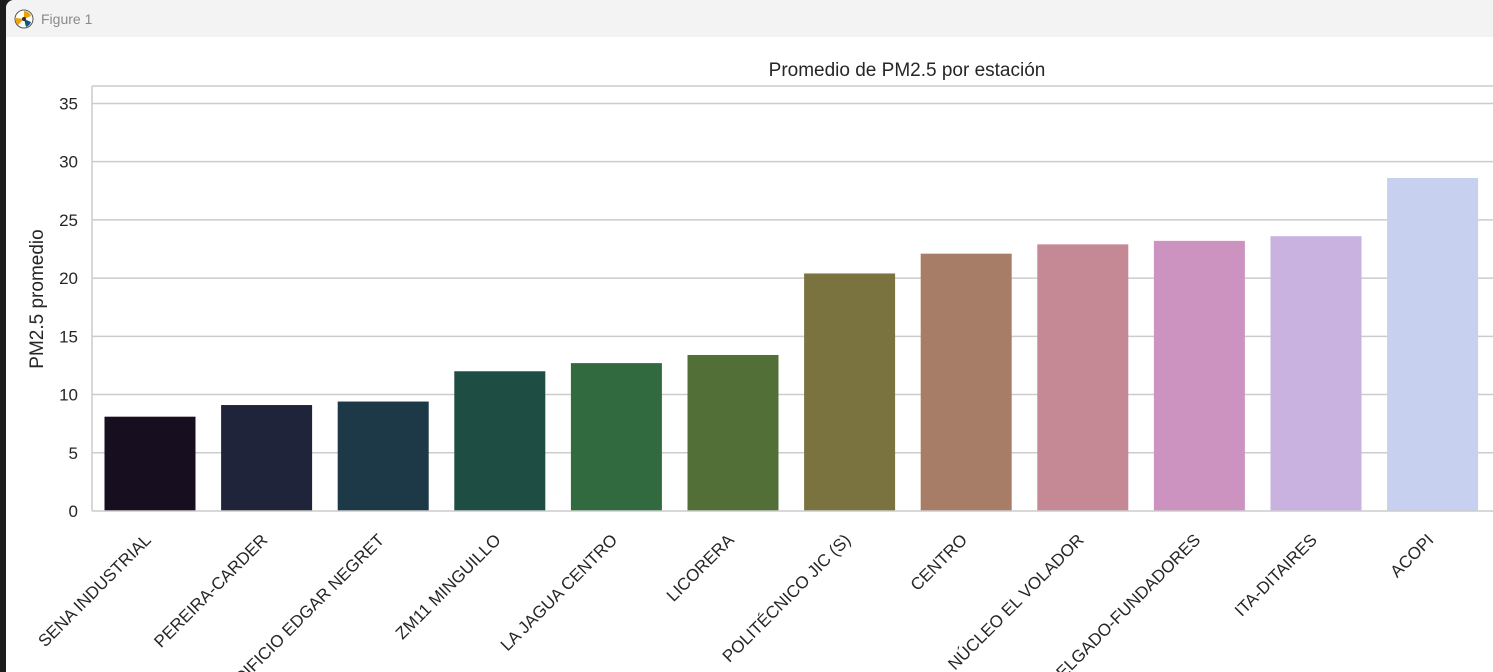 The width and height of the screenshot is (1493, 672). I want to click on x-tick-label: ACOPI, so click(1412, 555).